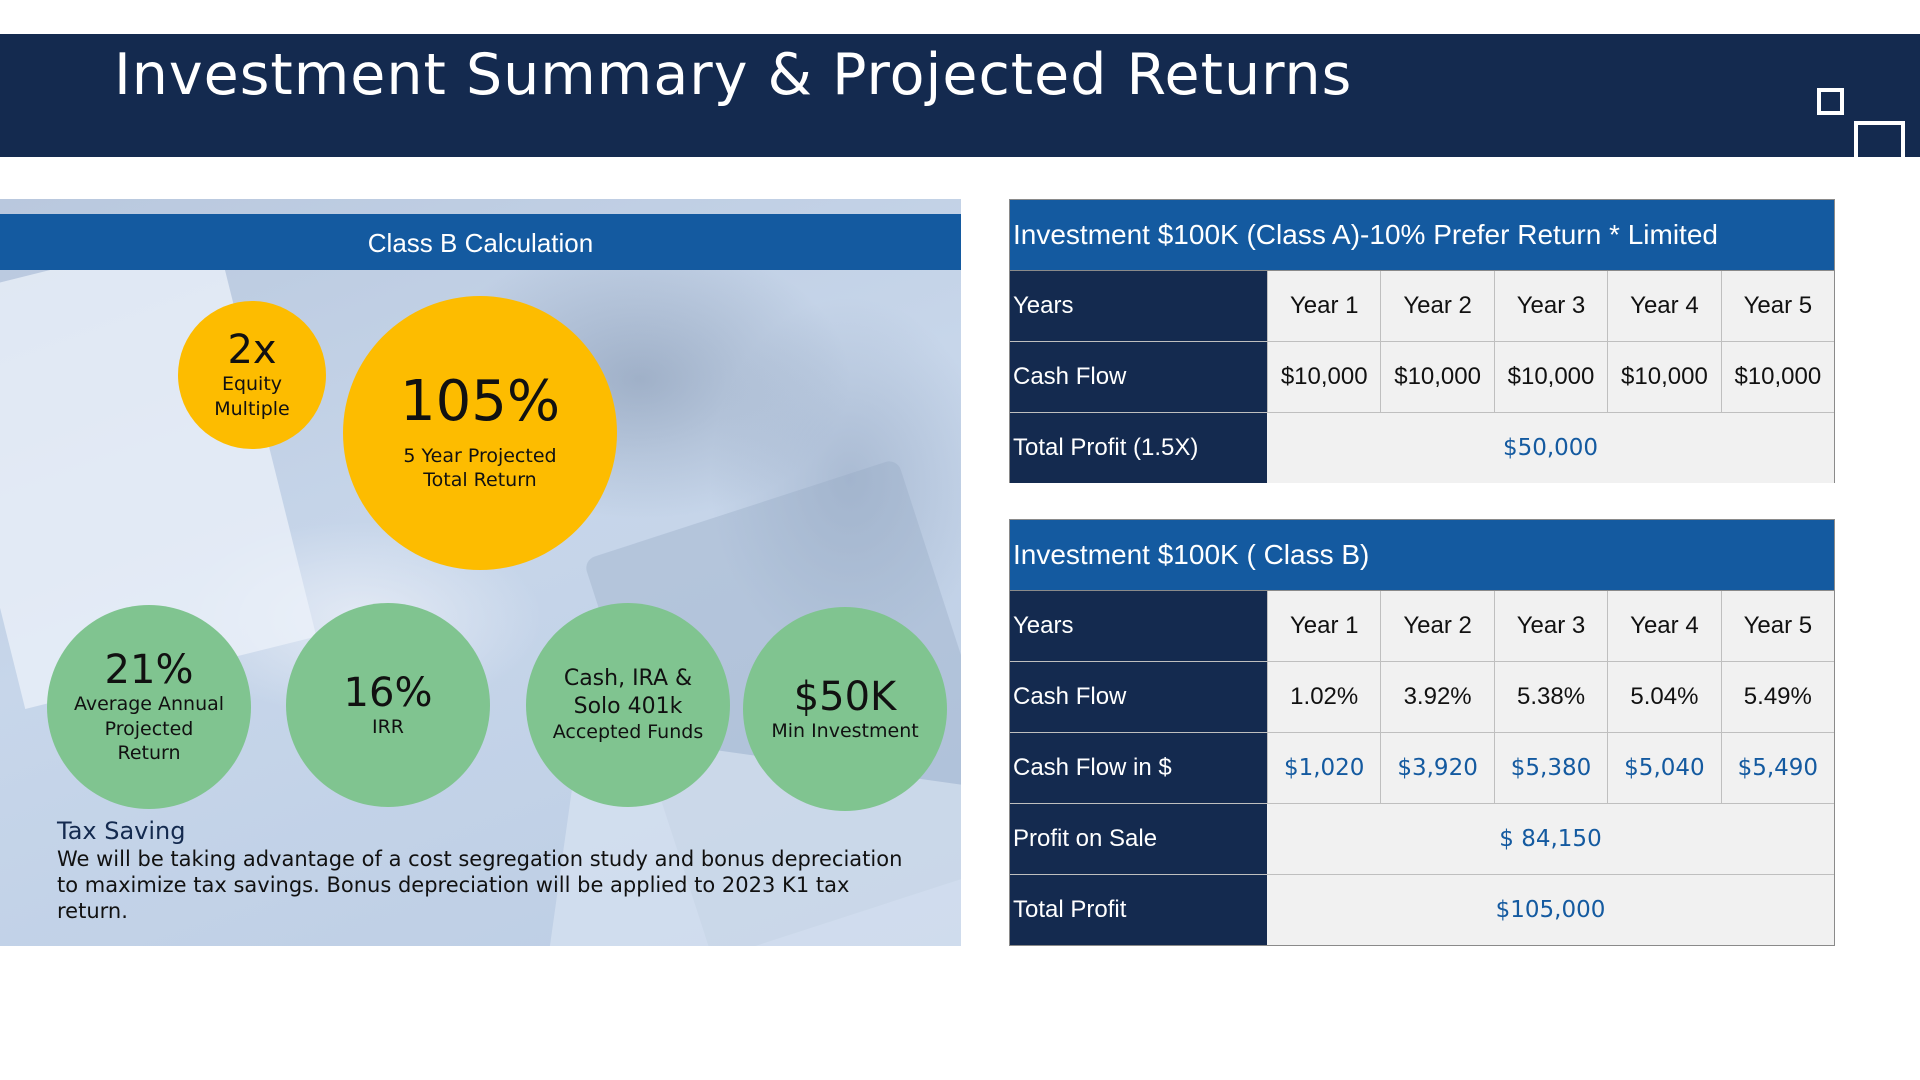  What do you see at coordinates (149, 669) in the screenshot?
I see `average-return-value: 21%` at bounding box center [149, 669].